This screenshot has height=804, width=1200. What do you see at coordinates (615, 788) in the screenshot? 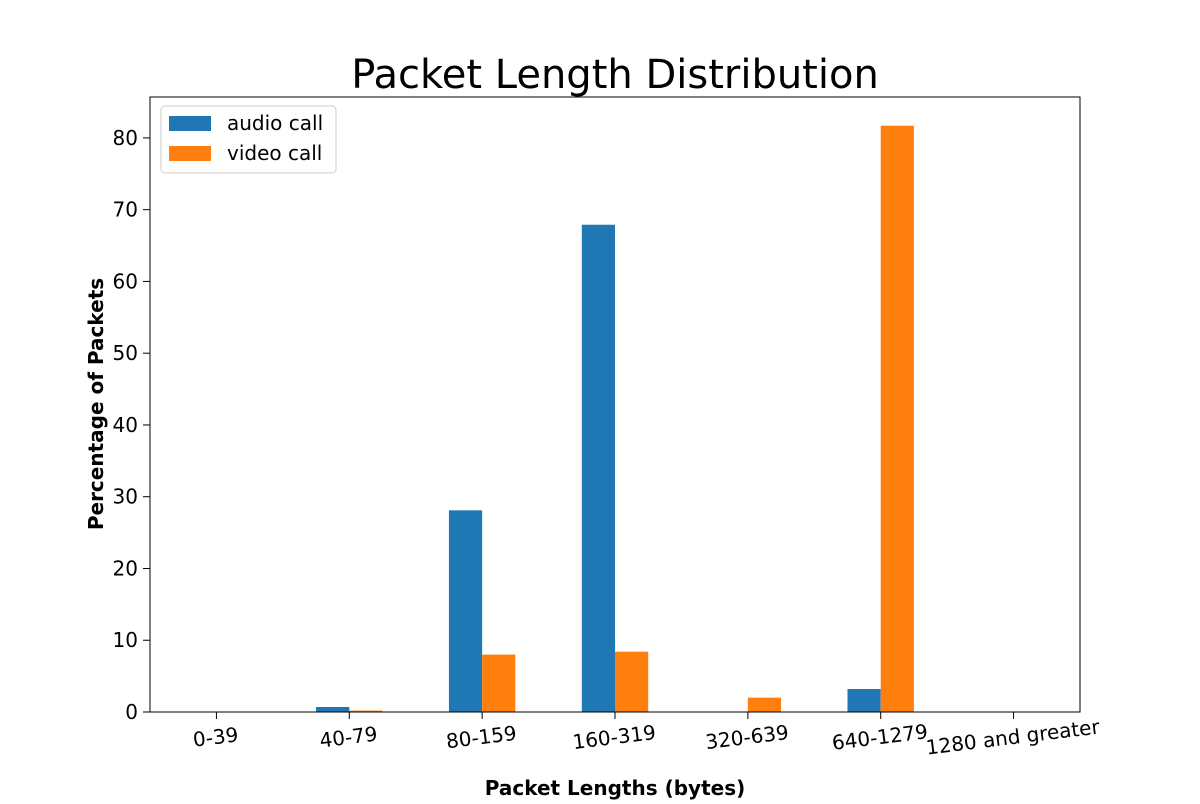
I see `x-axis-label: Packet Lengths (bytes)` at bounding box center [615, 788].